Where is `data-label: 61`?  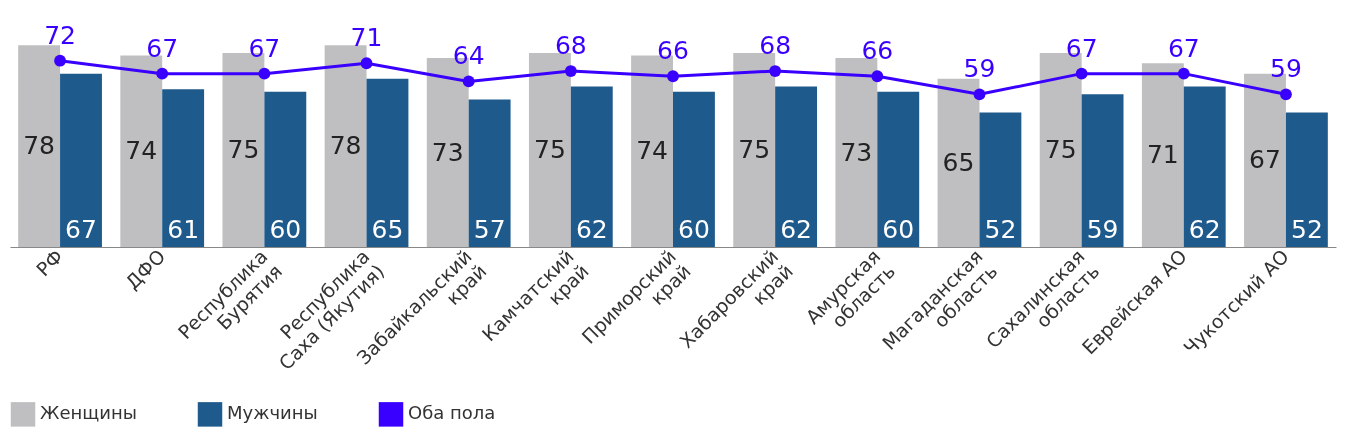 data-label: 61 is located at coordinates (183, 229).